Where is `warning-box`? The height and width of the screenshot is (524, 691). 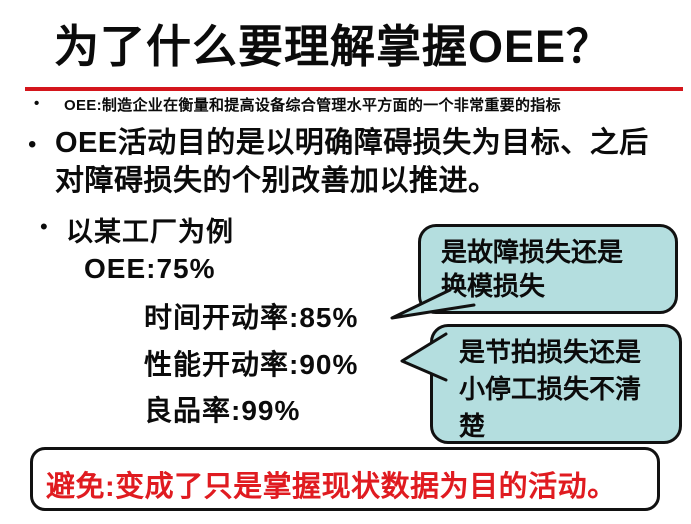 warning-box is located at coordinates (345, 479).